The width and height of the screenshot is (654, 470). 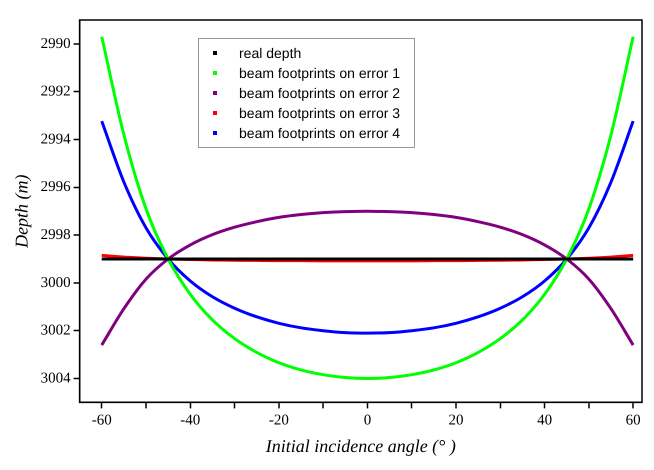 I want to click on x-tick-label: 20, so click(x=456, y=420).